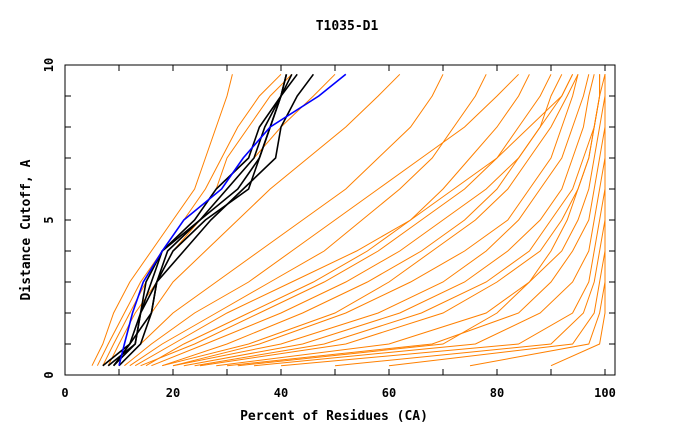  What do you see at coordinates (605, 393) in the screenshot?
I see `x-tick-label: 100` at bounding box center [605, 393].